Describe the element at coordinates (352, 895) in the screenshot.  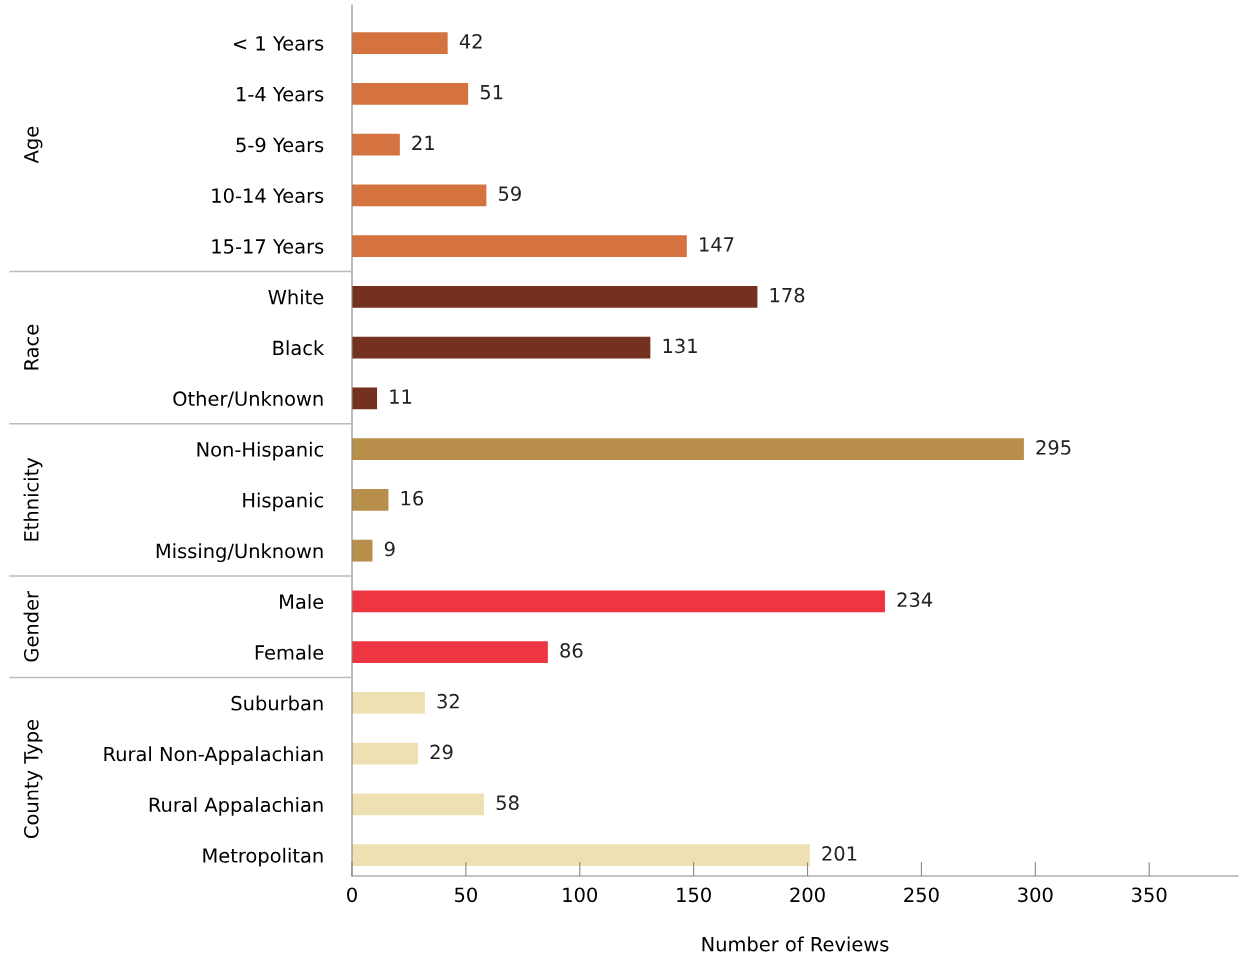
I see `x-tick-label: 0` at that location.